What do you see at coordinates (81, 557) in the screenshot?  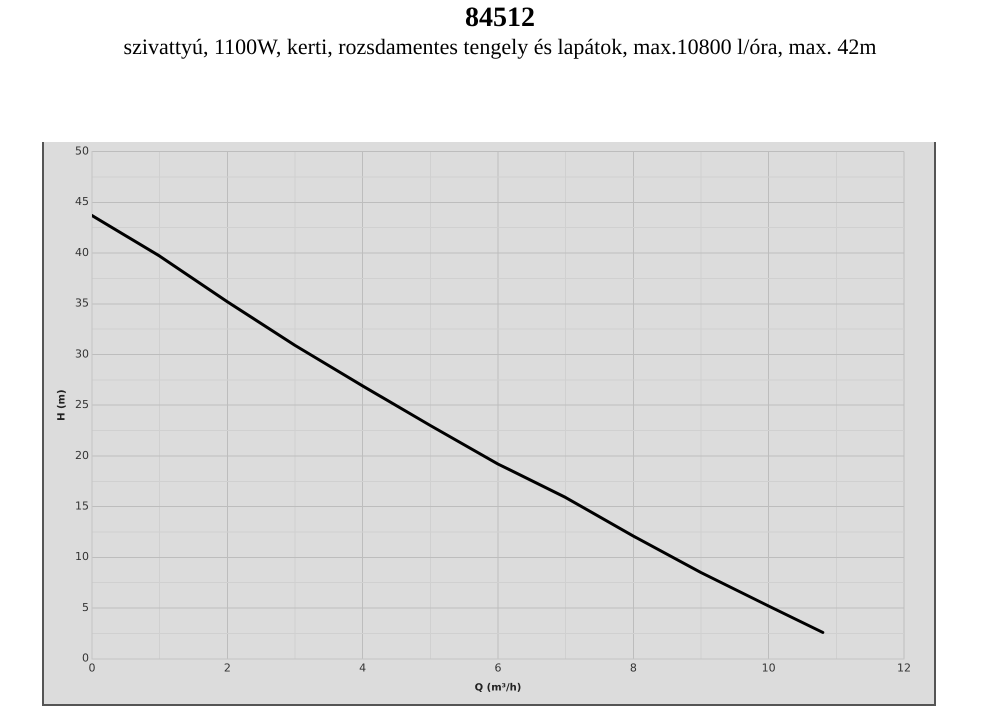 I see `y-tick-label: 10` at bounding box center [81, 557].